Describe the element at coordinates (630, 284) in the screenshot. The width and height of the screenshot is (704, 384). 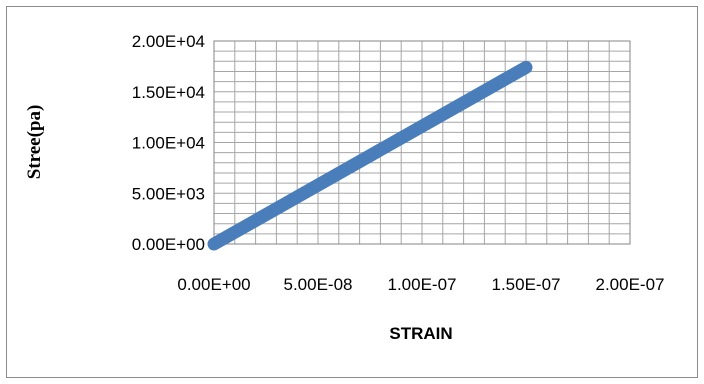
I see `x-tick-label: 2.00E-07` at that location.